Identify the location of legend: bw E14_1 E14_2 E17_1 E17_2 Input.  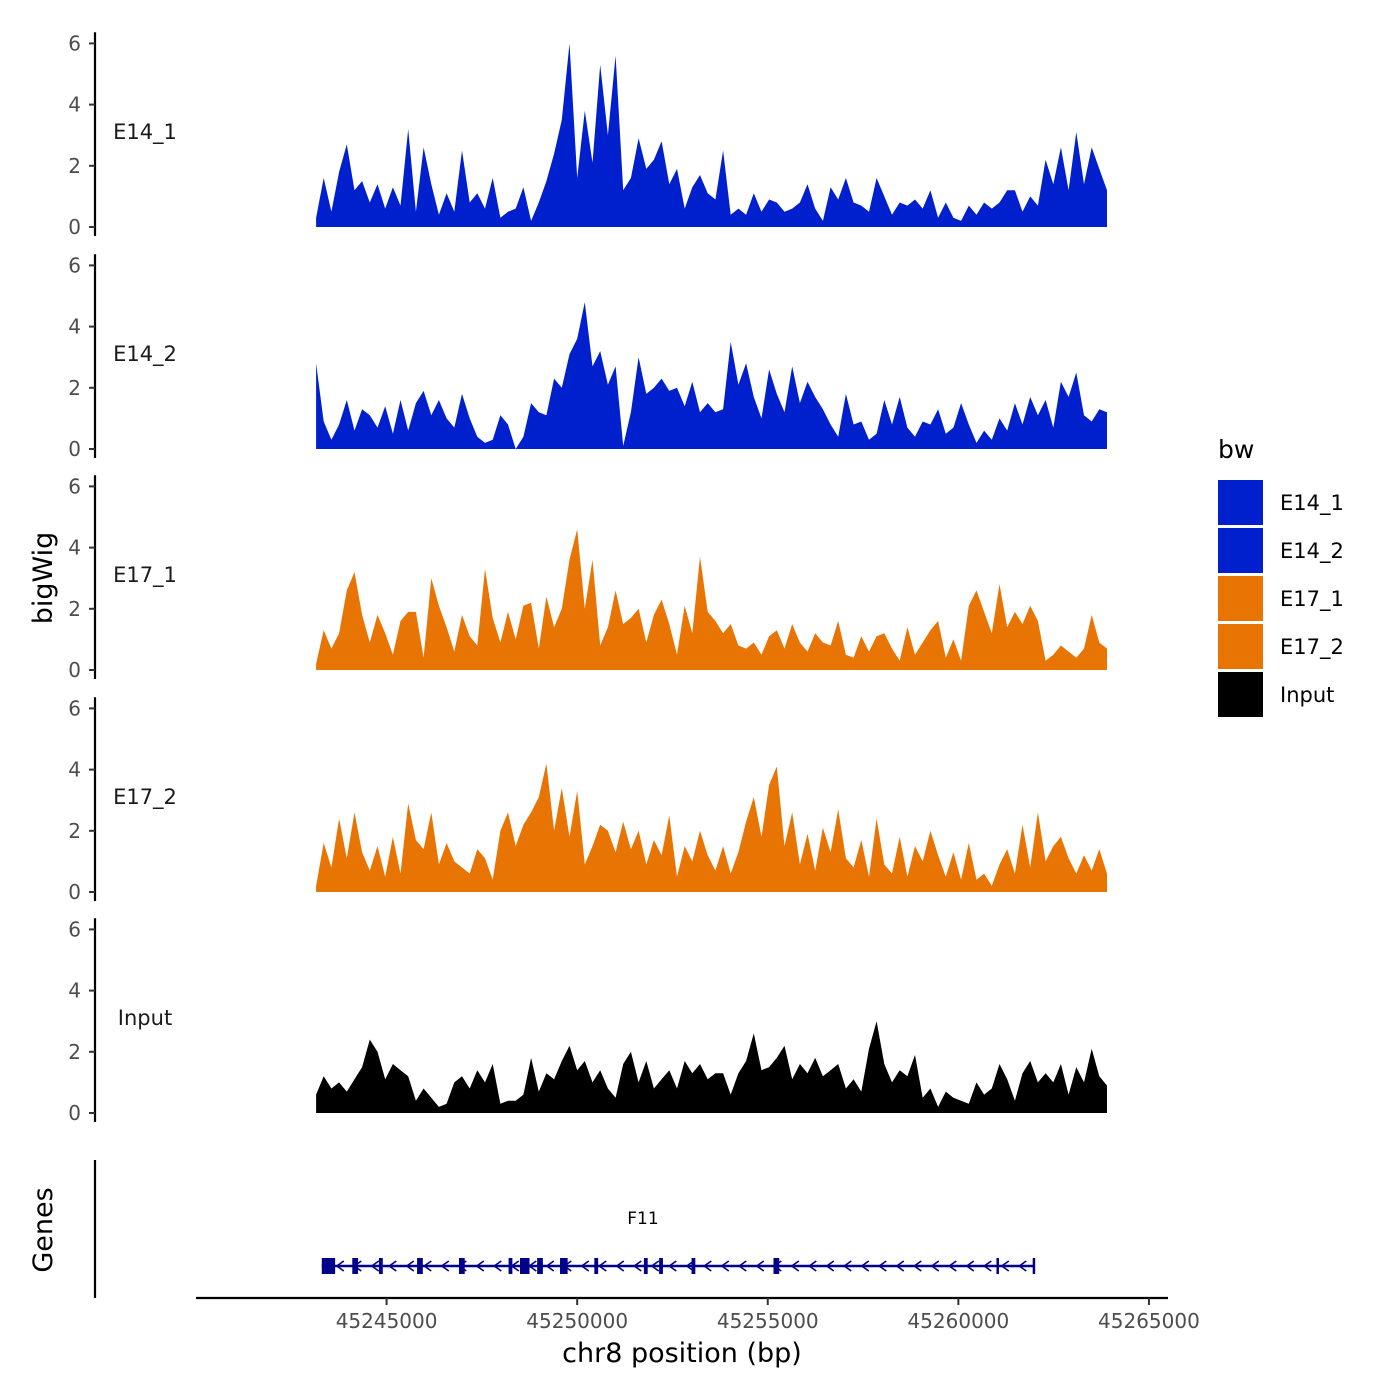
(1281, 576).